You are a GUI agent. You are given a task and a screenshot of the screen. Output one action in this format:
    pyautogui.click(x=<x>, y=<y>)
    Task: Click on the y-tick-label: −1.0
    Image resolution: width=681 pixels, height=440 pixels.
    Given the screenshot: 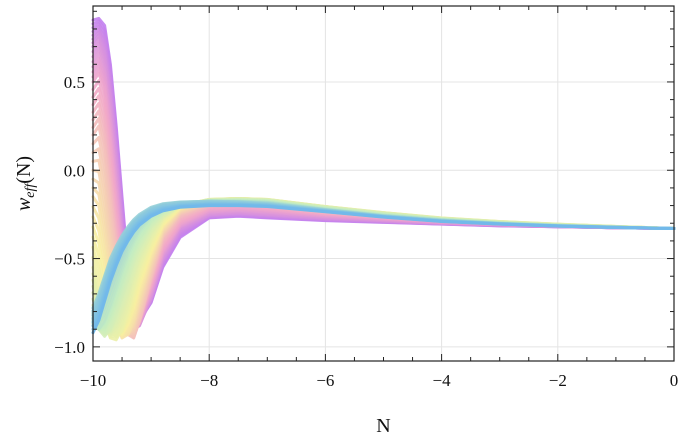 What is the action you would take?
    pyautogui.click(x=69, y=347)
    